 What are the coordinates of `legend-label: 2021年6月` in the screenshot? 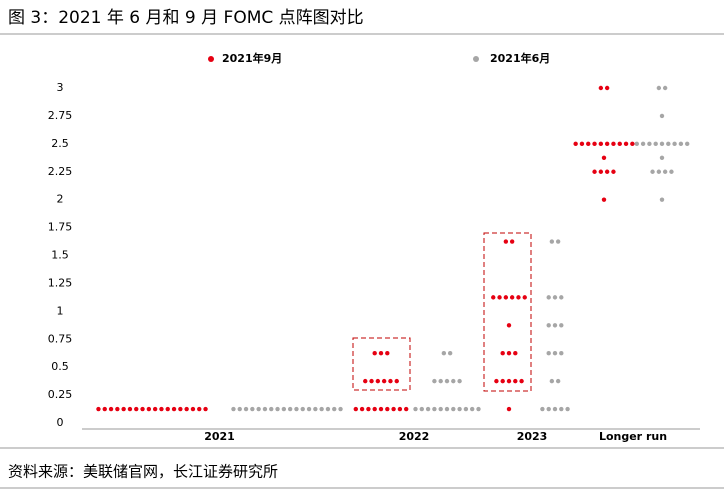 It's located at (520, 58).